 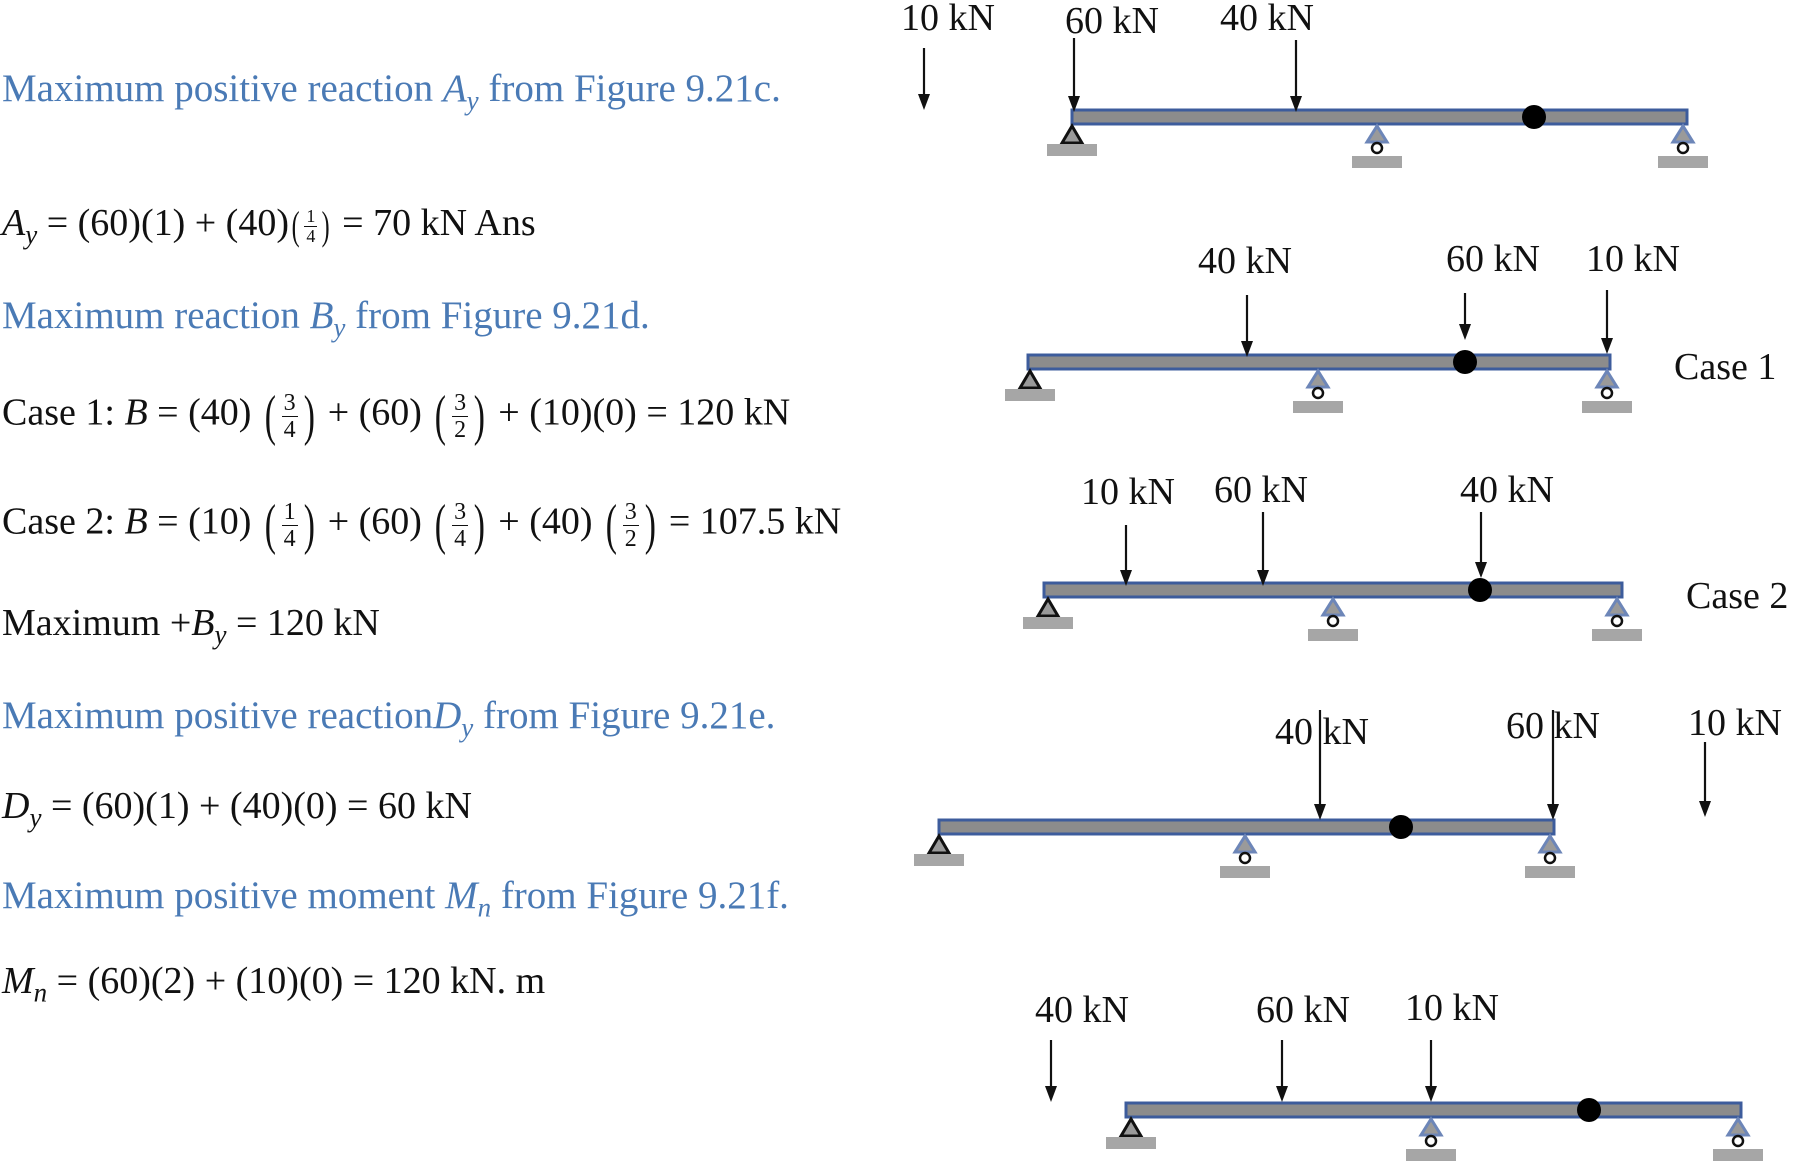 What do you see at coordinates (296, 981) in the screenshot?
I see `text: = (60)(2) + (10)(0) = 120 kN. m` at bounding box center [296, 981].